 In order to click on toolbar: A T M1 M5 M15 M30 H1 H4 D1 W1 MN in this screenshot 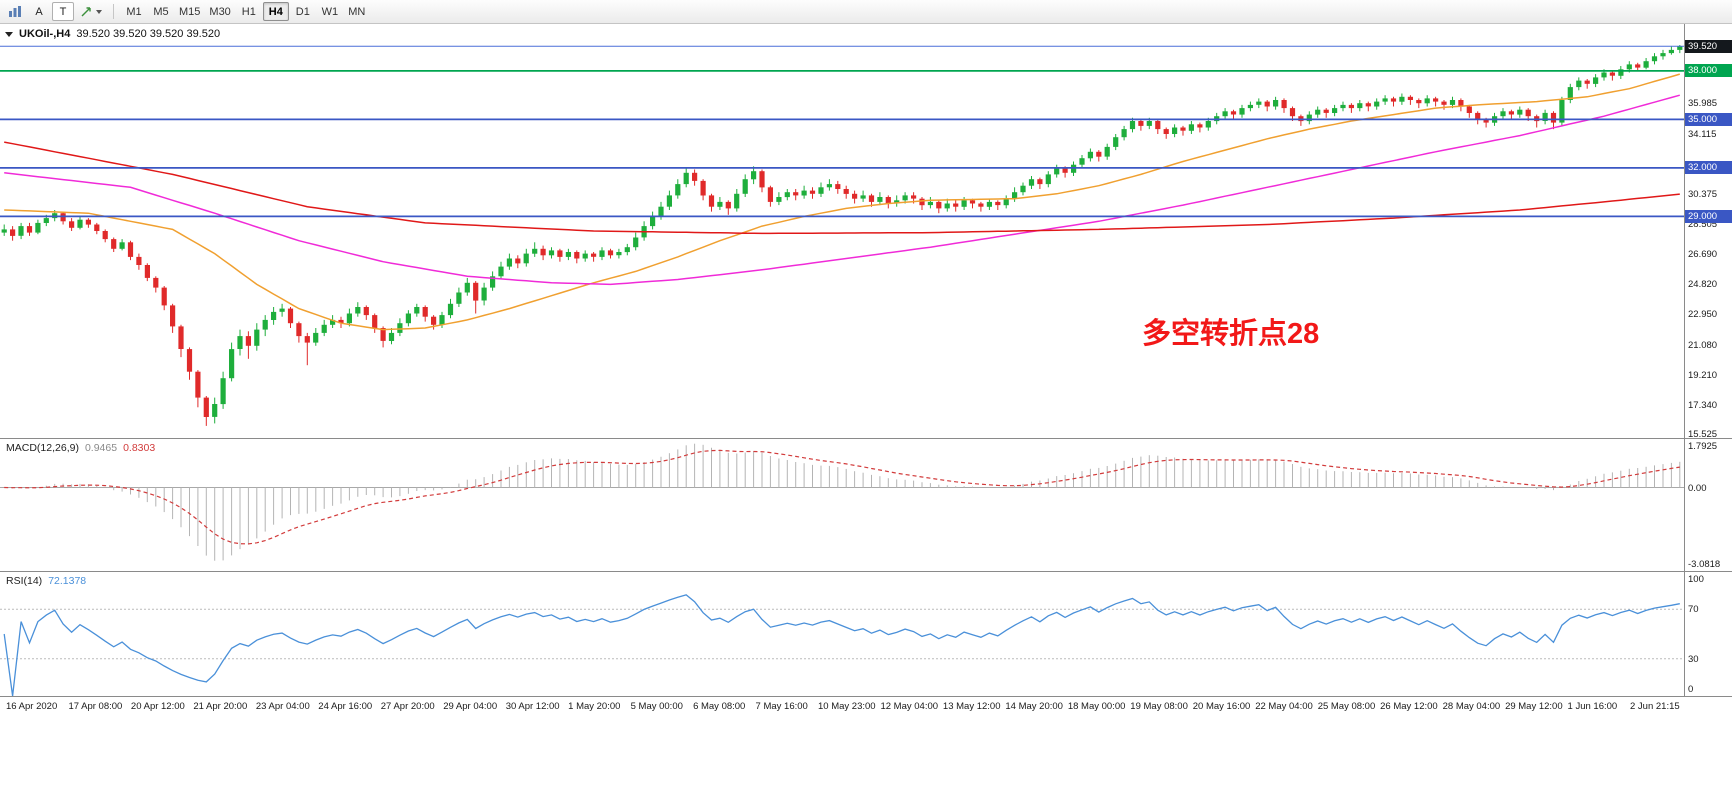, I will do `click(866, 12)`.